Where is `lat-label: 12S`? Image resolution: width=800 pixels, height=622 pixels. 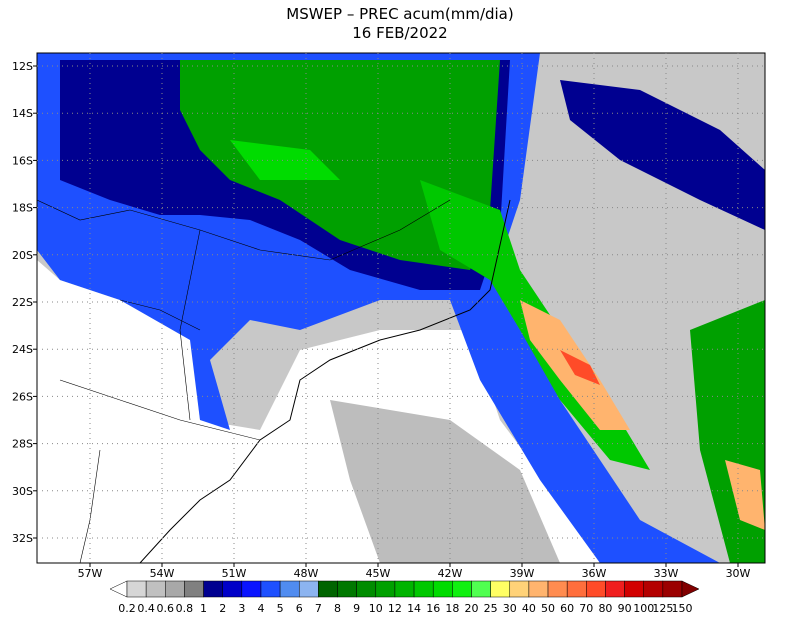
lat-label: 12S is located at coordinates (22, 66).